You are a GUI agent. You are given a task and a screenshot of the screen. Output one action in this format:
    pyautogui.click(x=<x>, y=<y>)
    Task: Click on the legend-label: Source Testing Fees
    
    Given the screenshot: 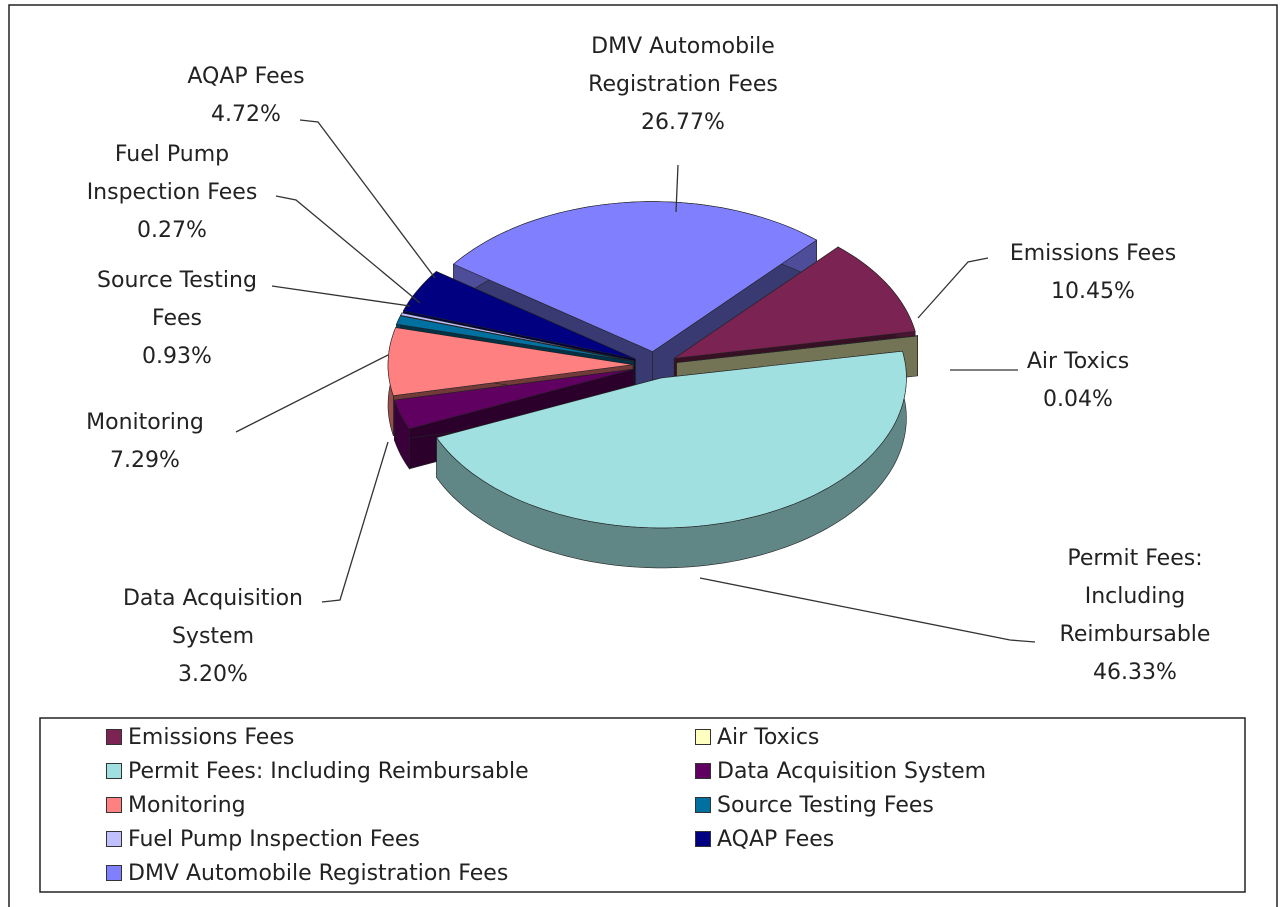 What is the action you would take?
    pyautogui.click(x=825, y=805)
    